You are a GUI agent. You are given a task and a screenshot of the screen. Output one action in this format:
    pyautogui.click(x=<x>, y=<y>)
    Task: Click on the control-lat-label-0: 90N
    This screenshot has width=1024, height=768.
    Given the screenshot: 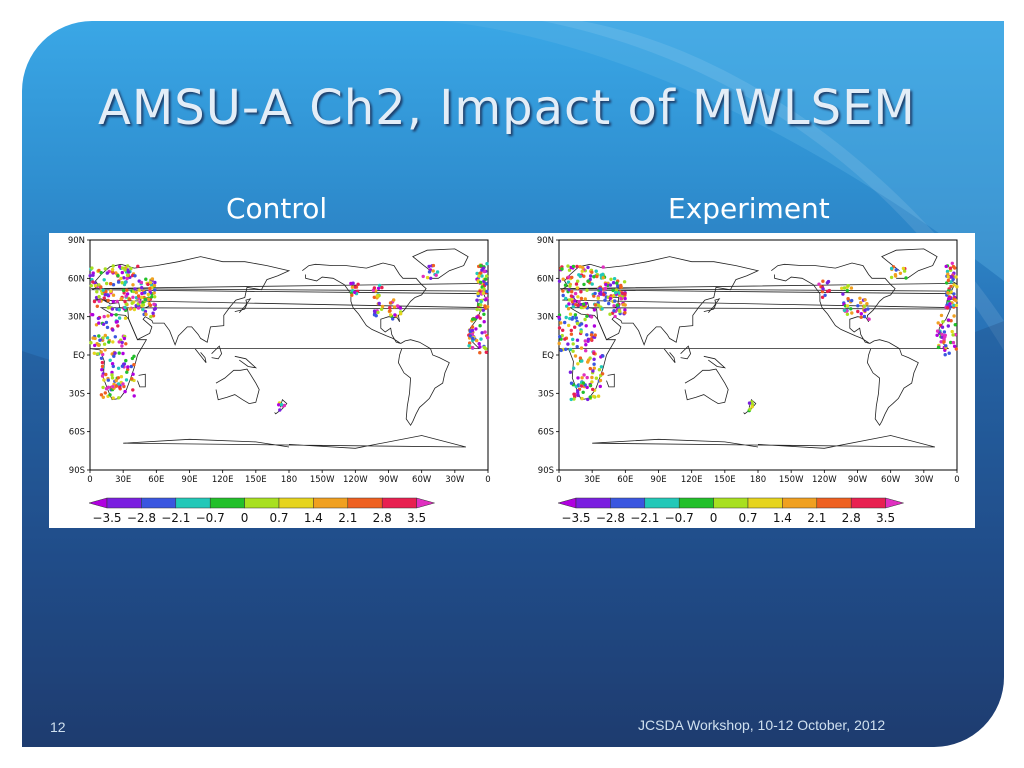 What is the action you would take?
    pyautogui.click(x=76, y=241)
    